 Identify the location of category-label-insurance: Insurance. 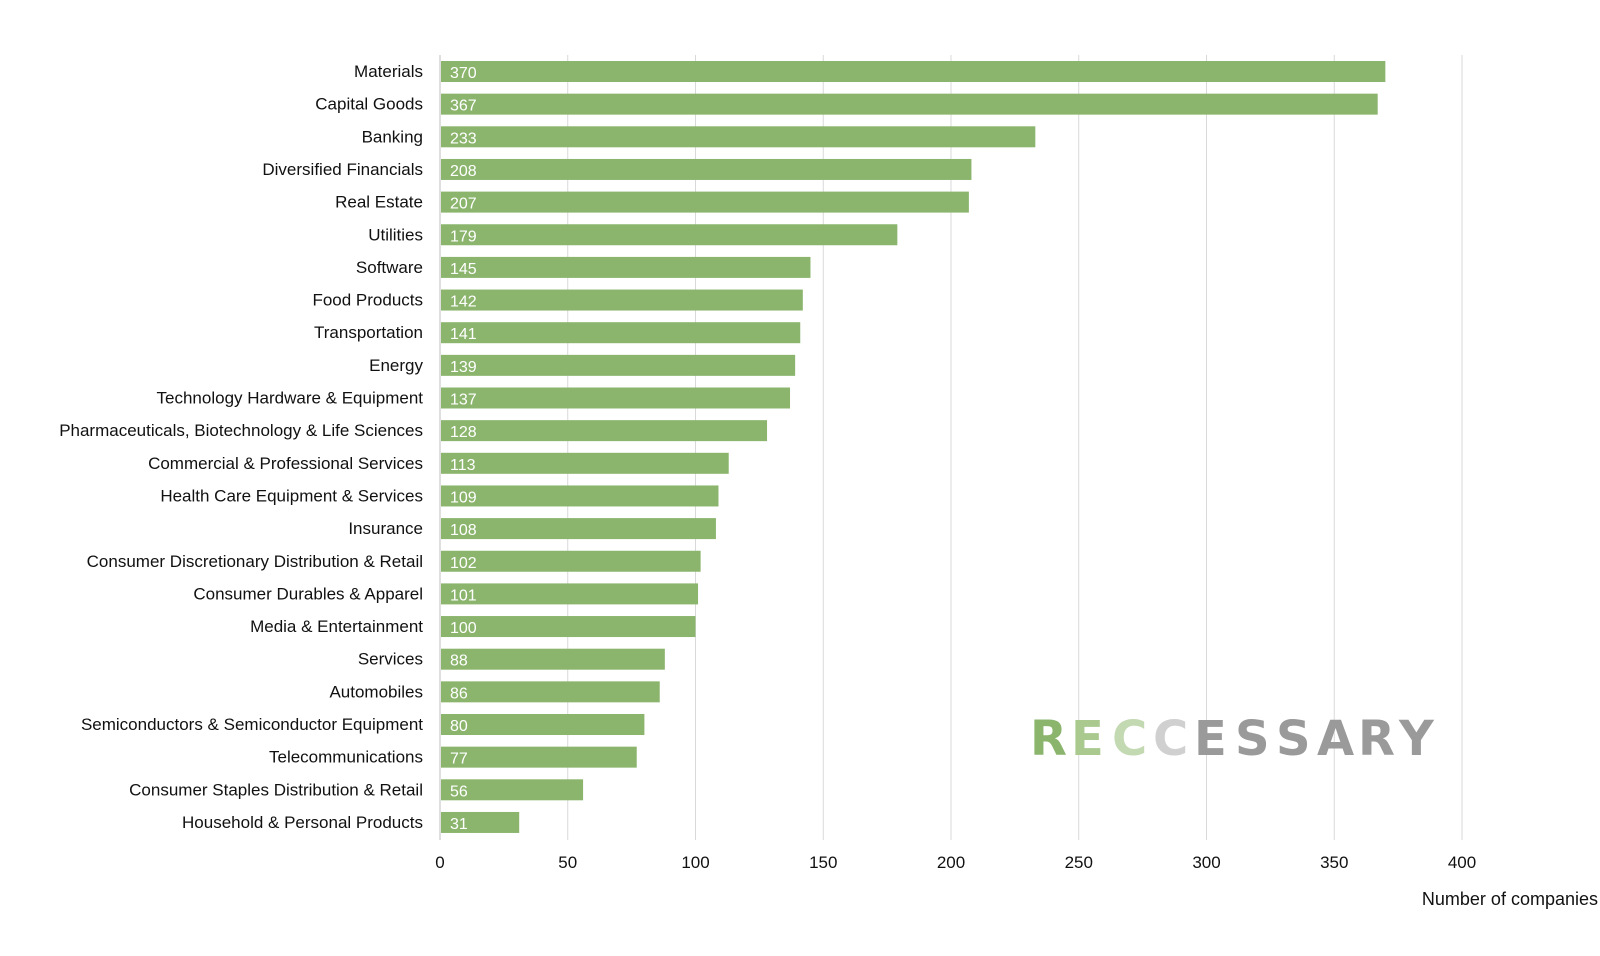
(385, 528).